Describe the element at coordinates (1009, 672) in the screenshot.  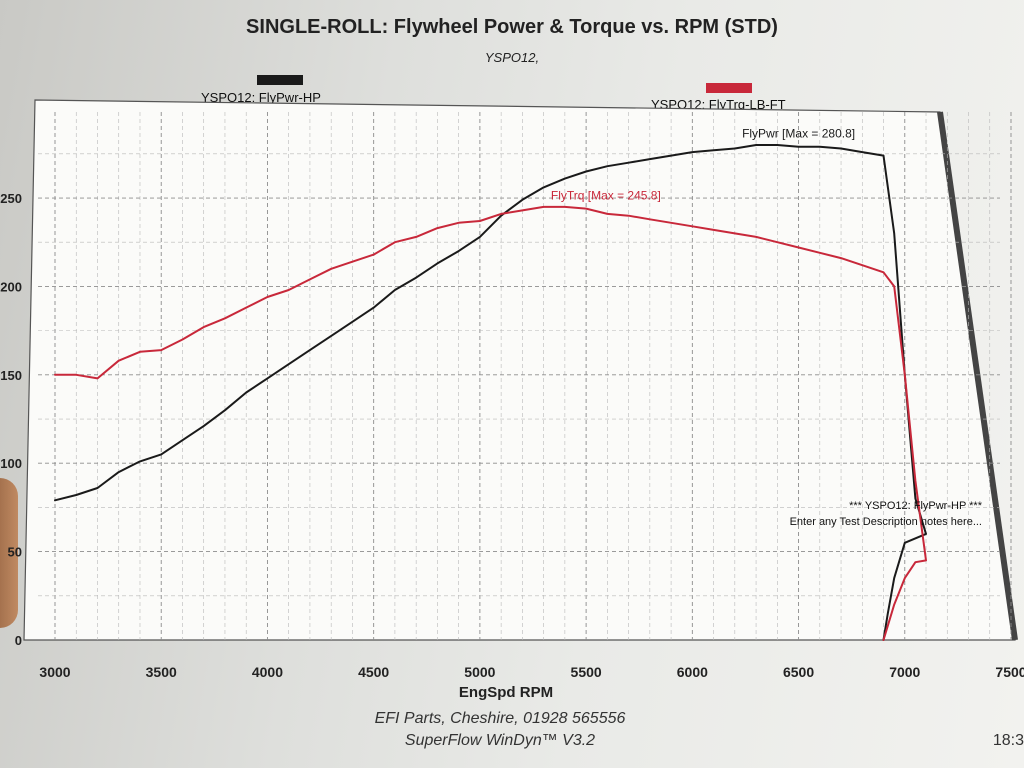
I see `x-tick-label: 7500` at that location.